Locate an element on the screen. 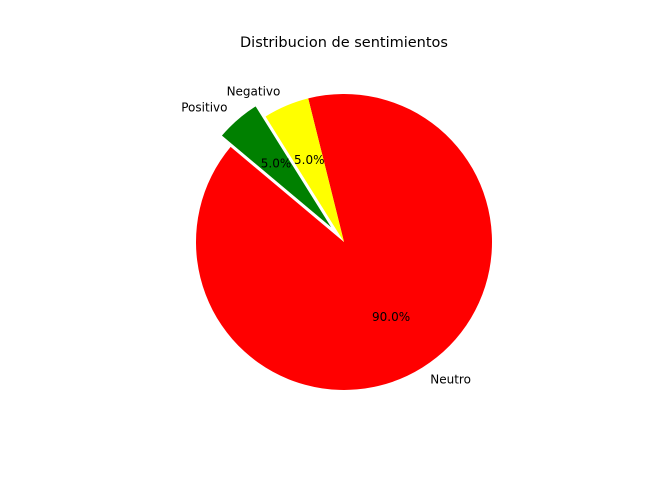 This screenshot has width=672, height=480. pie-slice-negativo is located at coordinates (304, 170).